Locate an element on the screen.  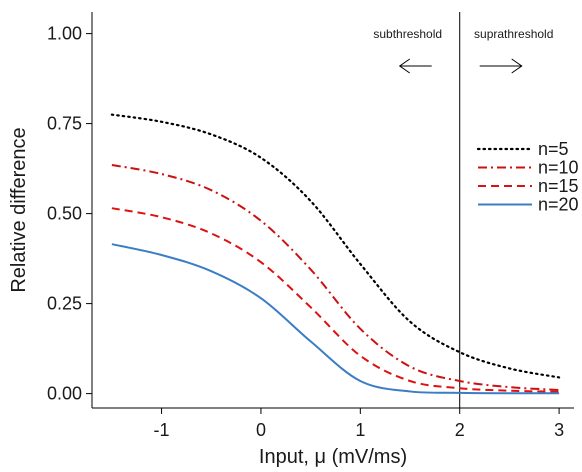
right-arrow-icon is located at coordinates (501, 66).